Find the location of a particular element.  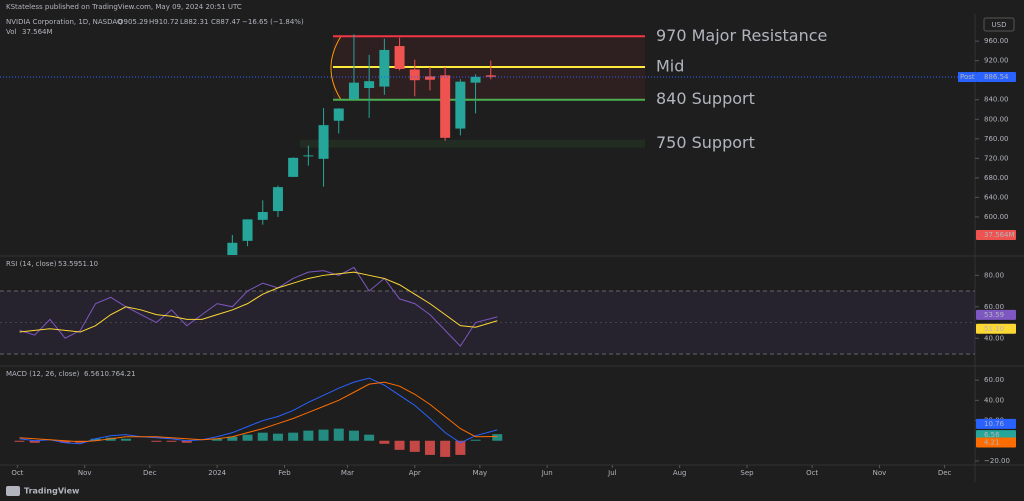

candles is located at coordinates (361, 144).